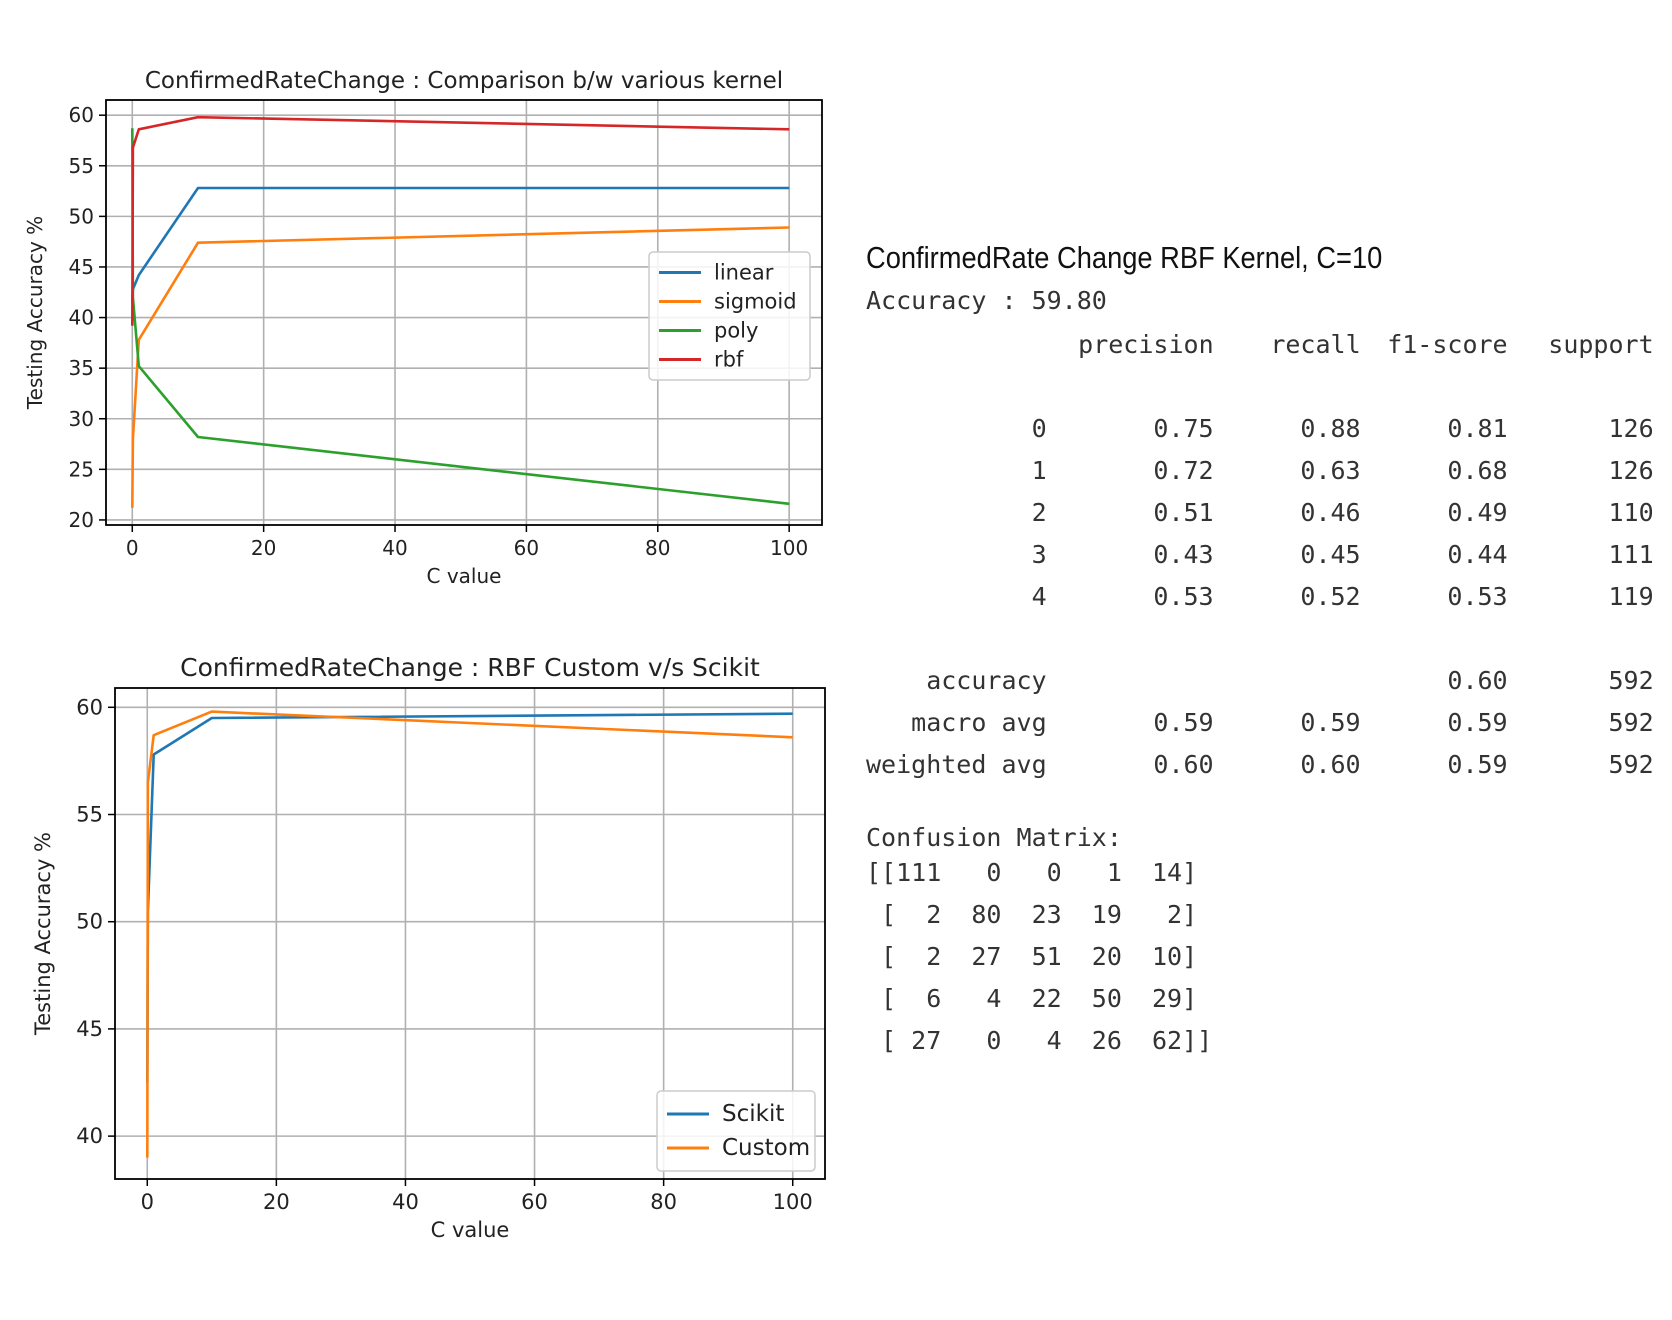  I want to click on x-tick-label: 100, so click(793, 1202).